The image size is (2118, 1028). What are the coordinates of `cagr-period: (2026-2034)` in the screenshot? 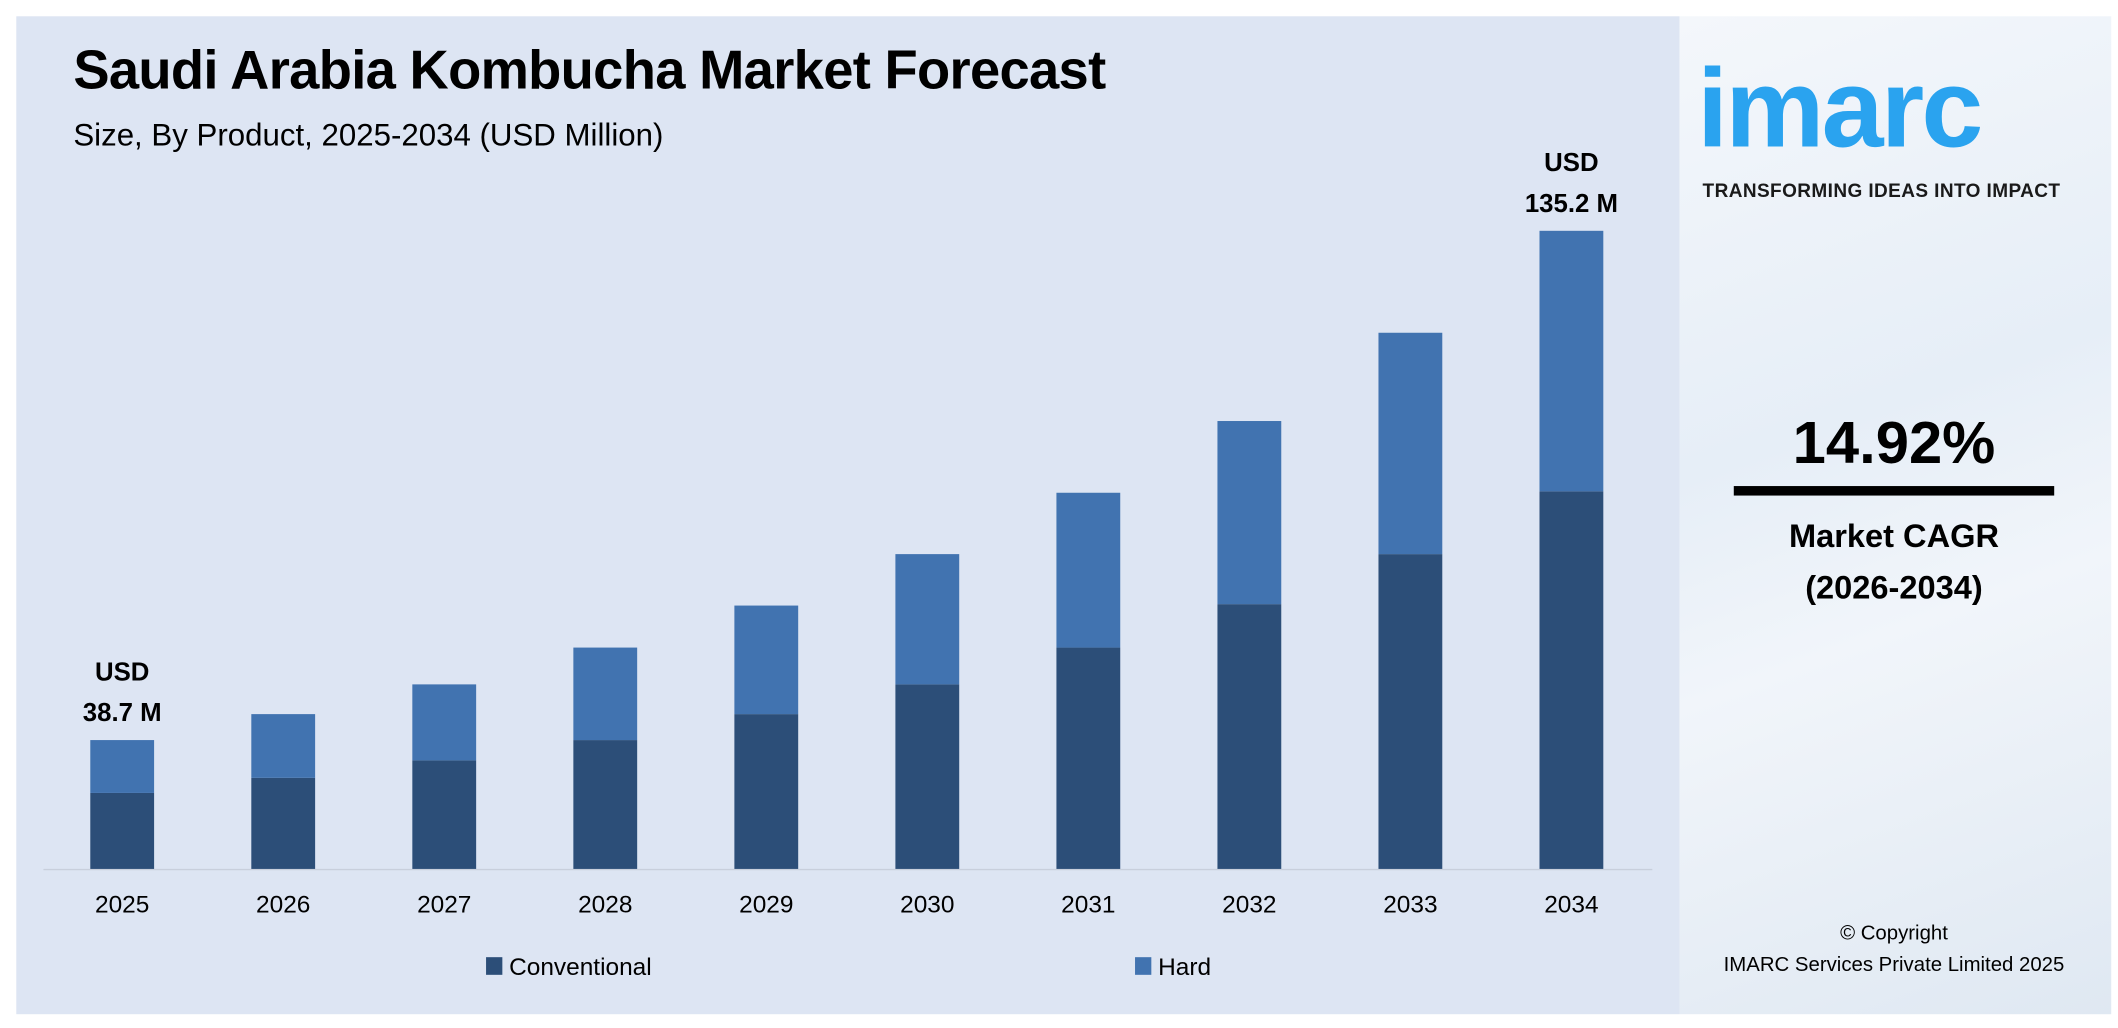 It's located at (1894, 588).